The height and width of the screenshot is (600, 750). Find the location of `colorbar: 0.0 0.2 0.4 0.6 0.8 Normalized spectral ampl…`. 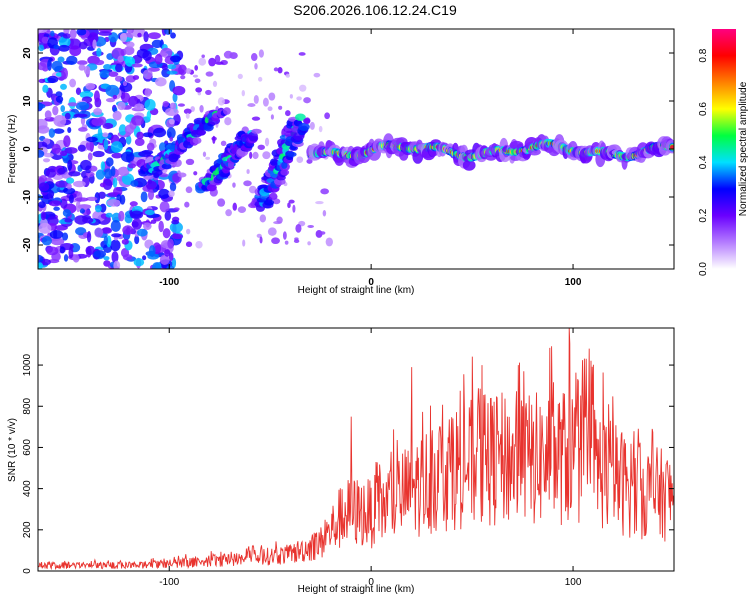

colorbar: 0.0 0.2 0.4 0.6 0.8 Normalized spectral ampl… is located at coordinates (723, 152).